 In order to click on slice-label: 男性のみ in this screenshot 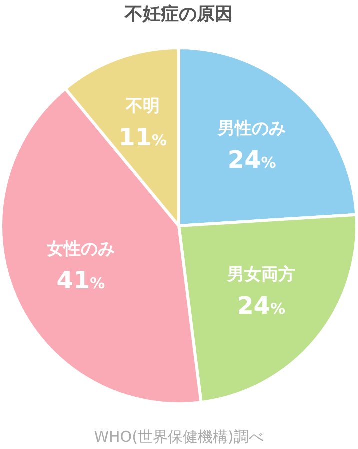, I will do `click(251, 129)`.